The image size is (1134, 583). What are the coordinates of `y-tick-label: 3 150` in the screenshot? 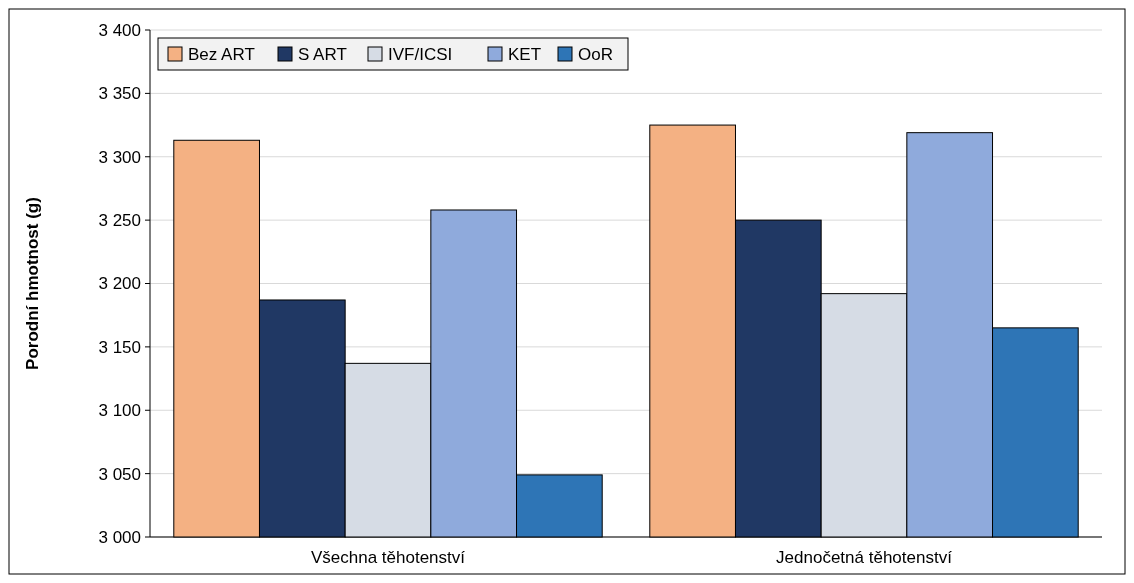 It's located at (119, 347).